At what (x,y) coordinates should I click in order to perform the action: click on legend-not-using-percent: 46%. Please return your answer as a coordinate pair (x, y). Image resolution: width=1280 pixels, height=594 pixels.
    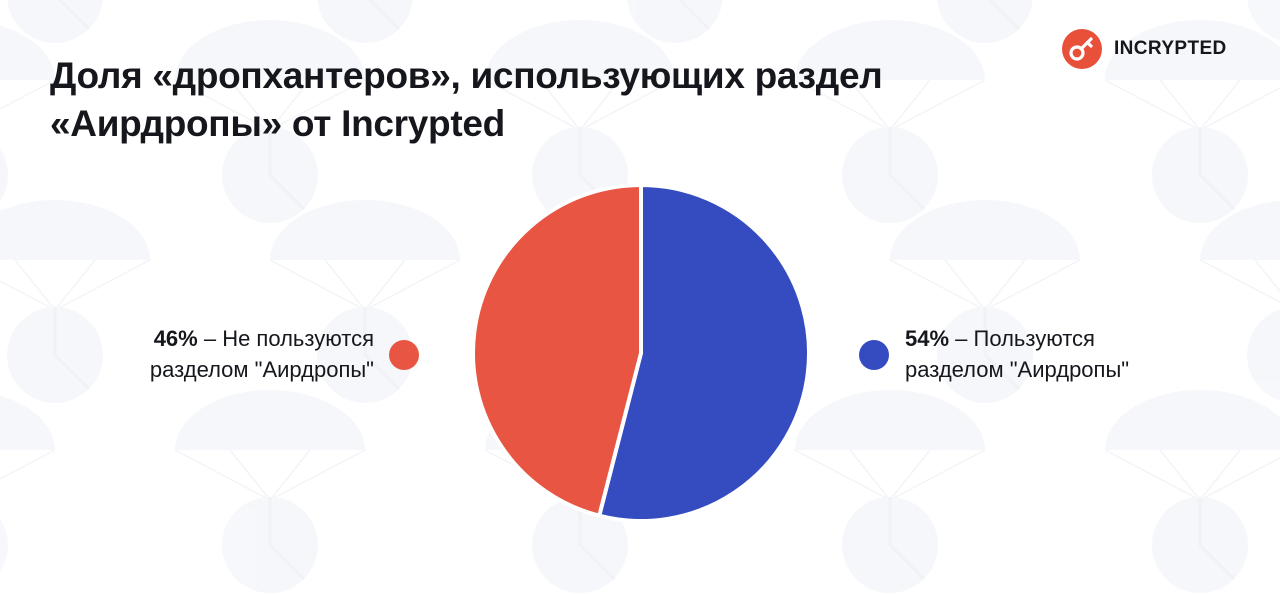
    Looking at the image, I should click on (175, 338).